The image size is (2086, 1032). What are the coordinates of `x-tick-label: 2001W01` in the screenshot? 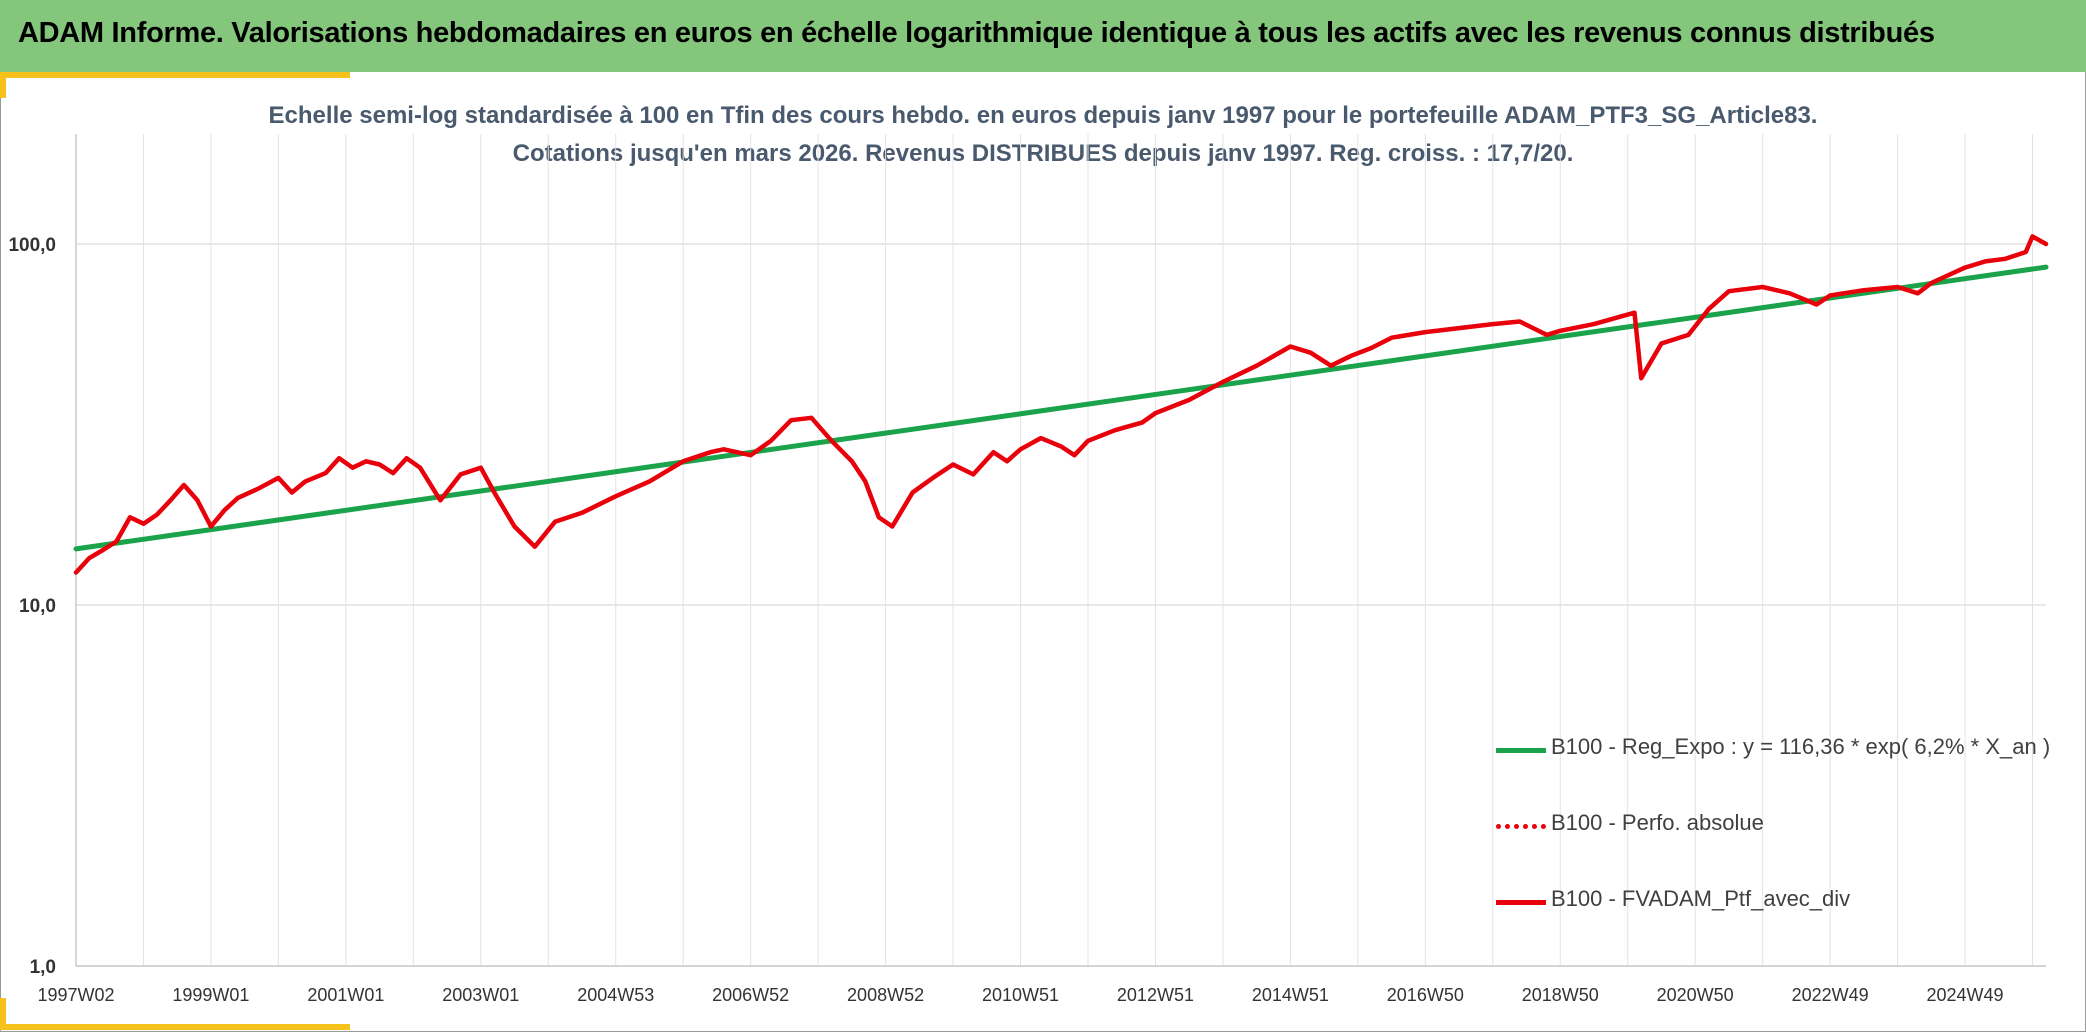 It's located at (345, 995).